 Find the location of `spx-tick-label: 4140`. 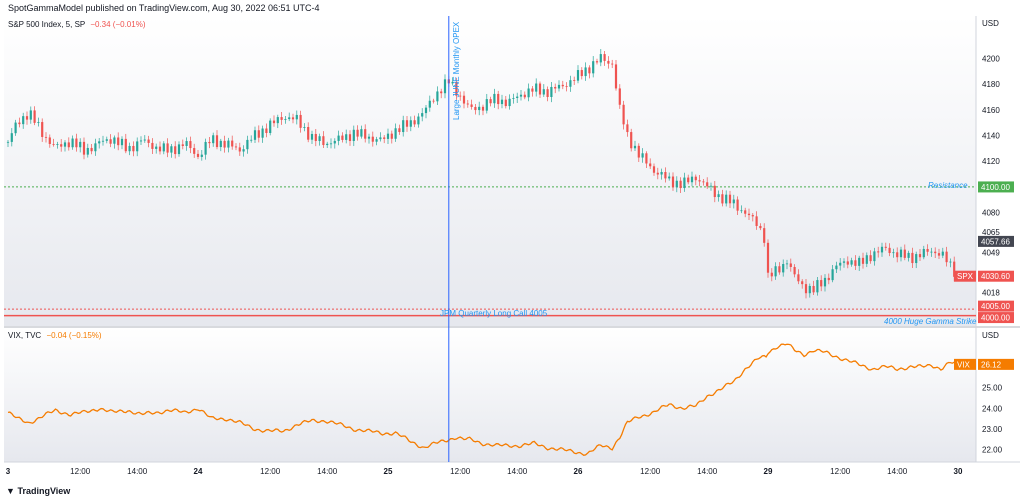

spx-tick-label: 4140 is located at coordinates (991, 135).